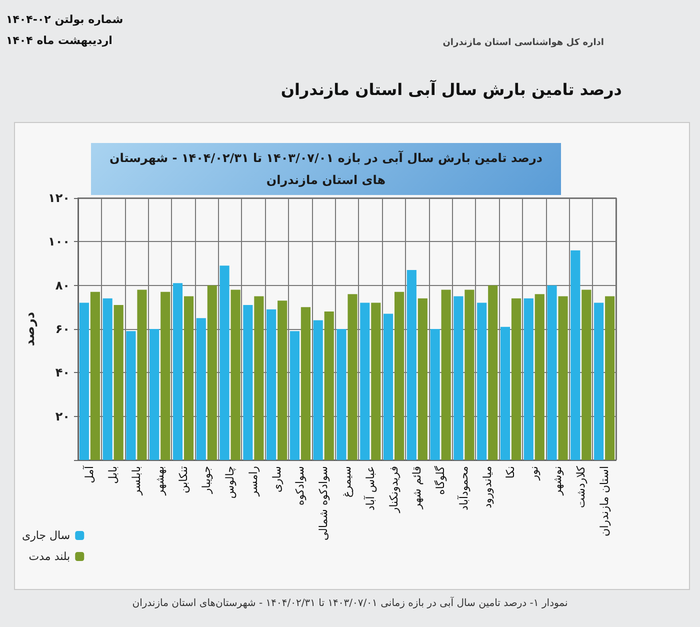 The width and height of the screenshot is (700, 627). What do you see at coordinates (46, 535) in the screenshot?
I see `legend-label: سال جاری` at bounding box center [46, 535].